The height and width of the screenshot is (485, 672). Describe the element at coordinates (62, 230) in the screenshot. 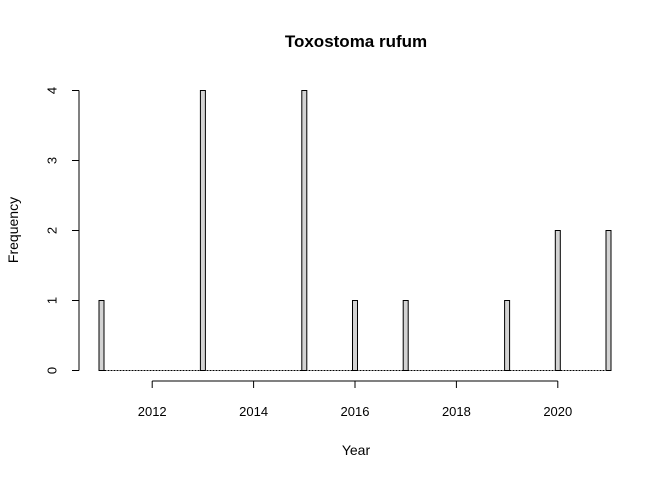

I see `y-axis: 0 1 2 3 4` at that location.